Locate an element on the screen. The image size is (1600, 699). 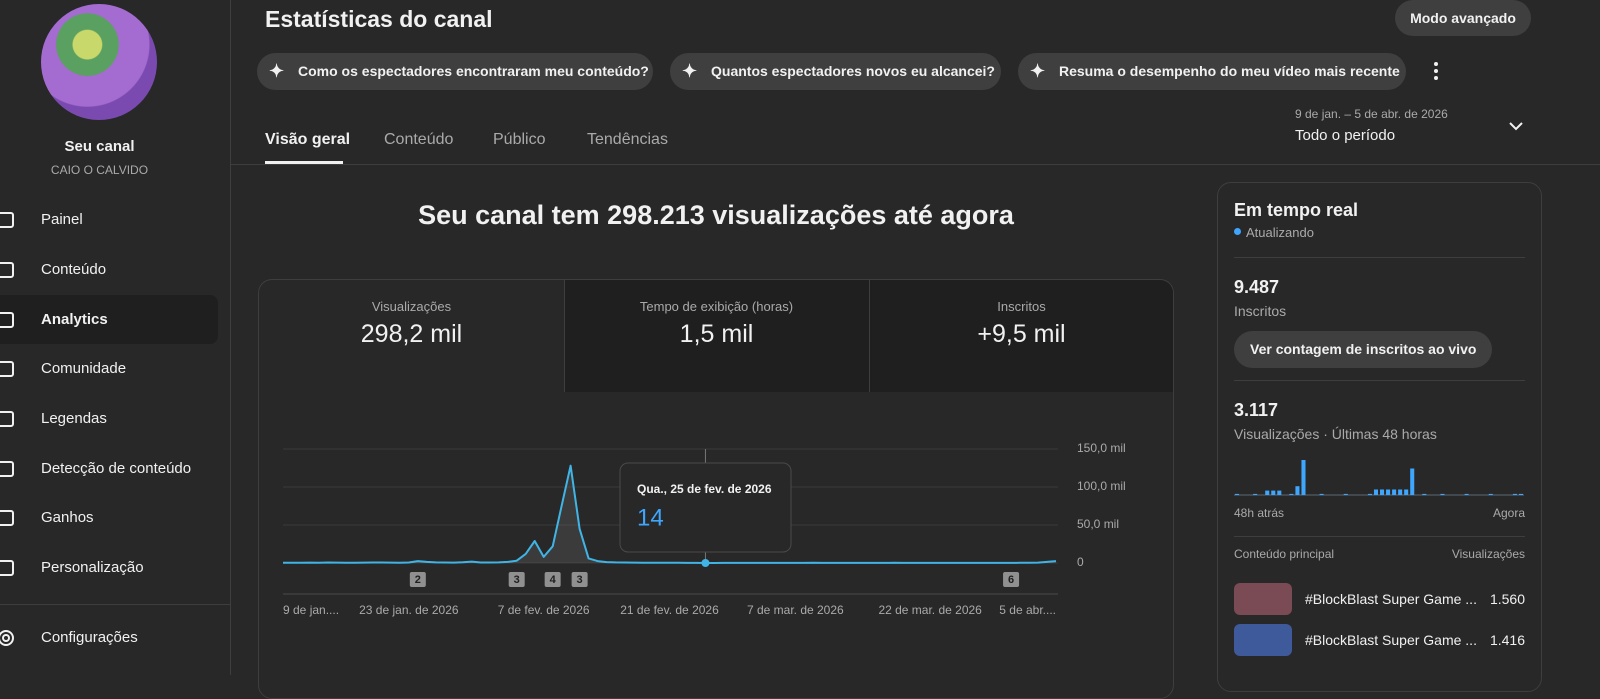
chart-end-label: Agora is located at coordinates (1508, 513).